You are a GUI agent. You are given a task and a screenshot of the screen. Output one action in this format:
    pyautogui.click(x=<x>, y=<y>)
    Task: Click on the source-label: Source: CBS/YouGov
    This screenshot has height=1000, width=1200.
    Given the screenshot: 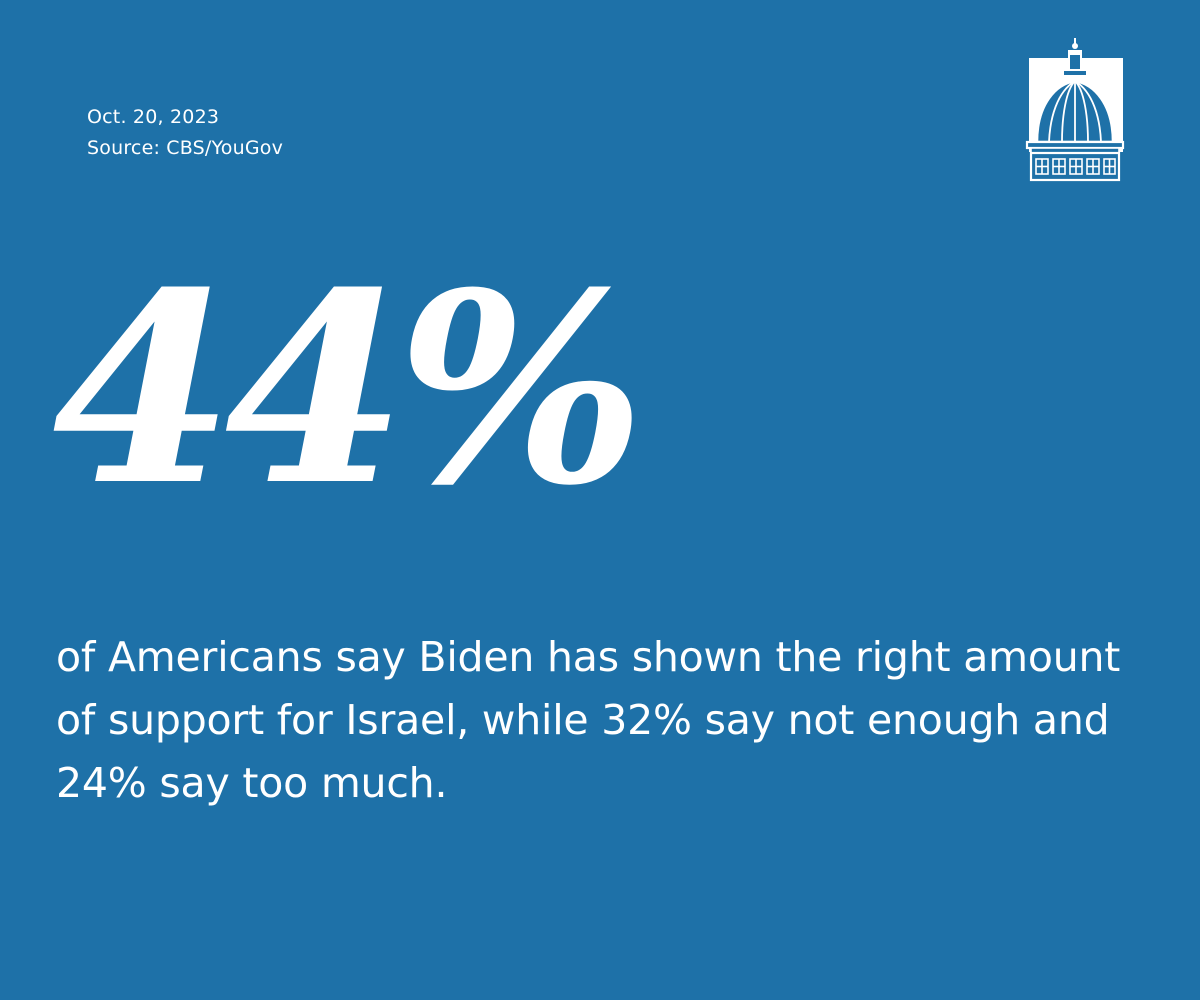 What is the action you would take?
    pyautogui.click(x=185, y=148)
    